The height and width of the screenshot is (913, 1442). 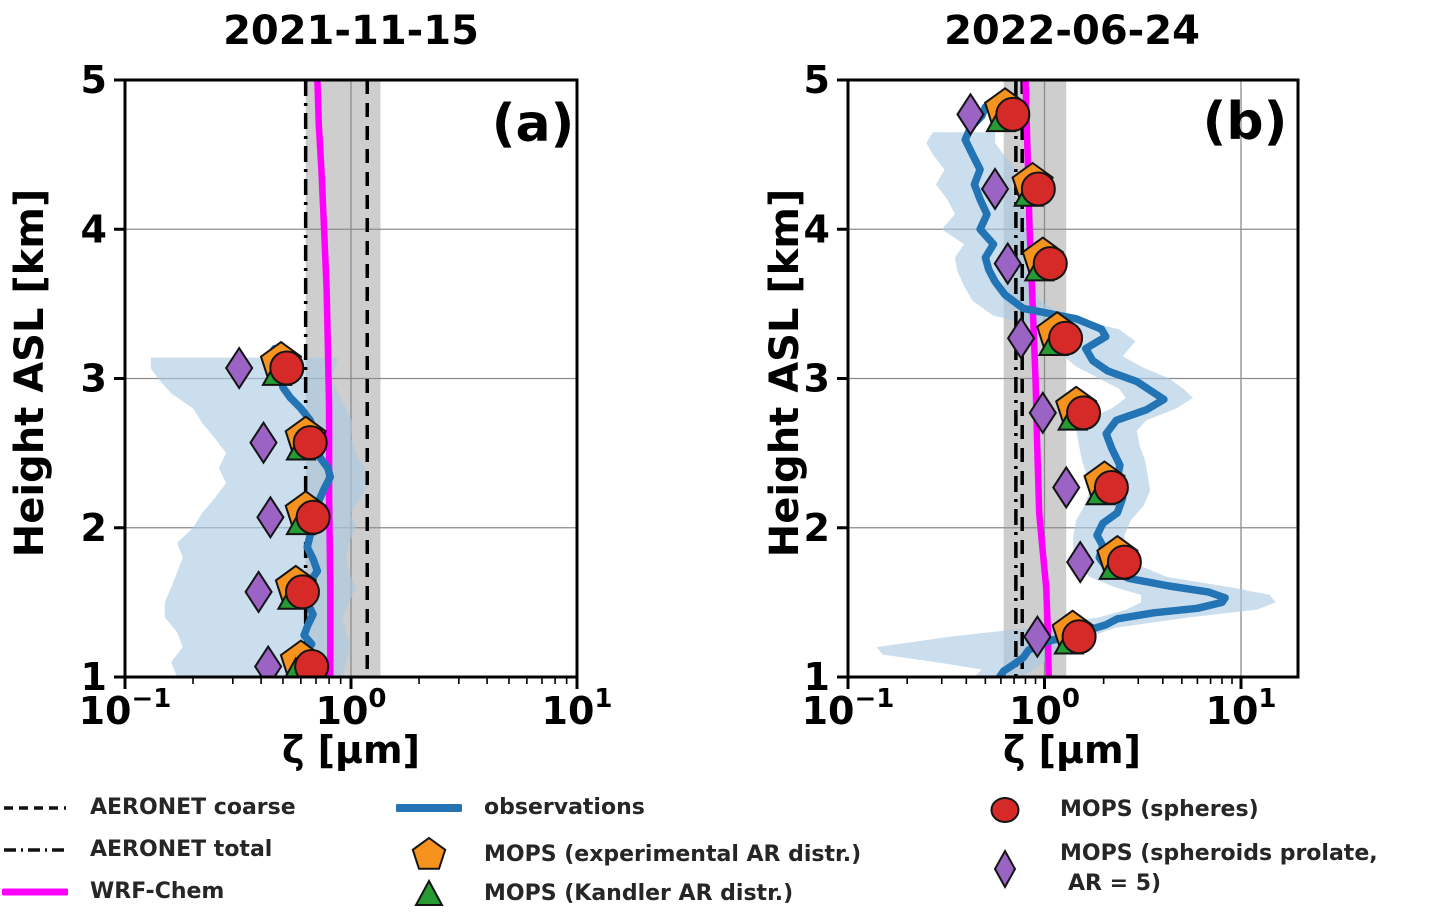 I want to click on legend-label: AERONET coarse, so click(x=193, y=807).